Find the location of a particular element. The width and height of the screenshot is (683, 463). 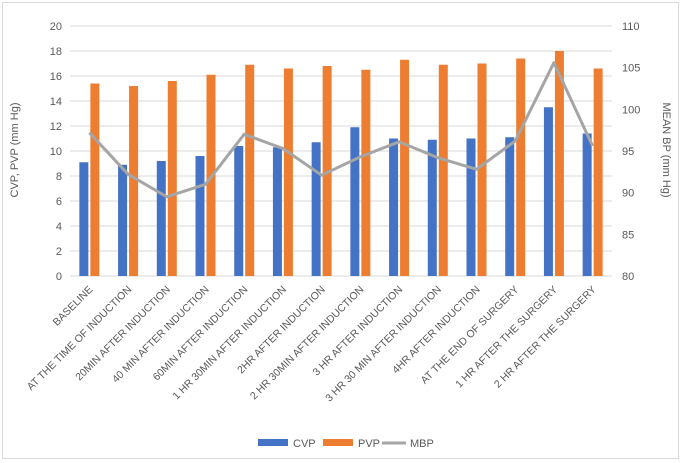

left-tick-label: 4 is located at coordinates (59, 227).